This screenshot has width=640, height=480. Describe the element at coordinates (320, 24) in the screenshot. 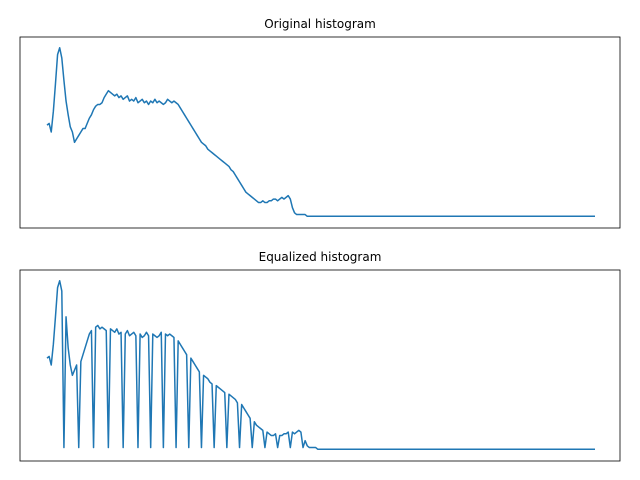

I see `chart-title-original: Original histogram` at that location.